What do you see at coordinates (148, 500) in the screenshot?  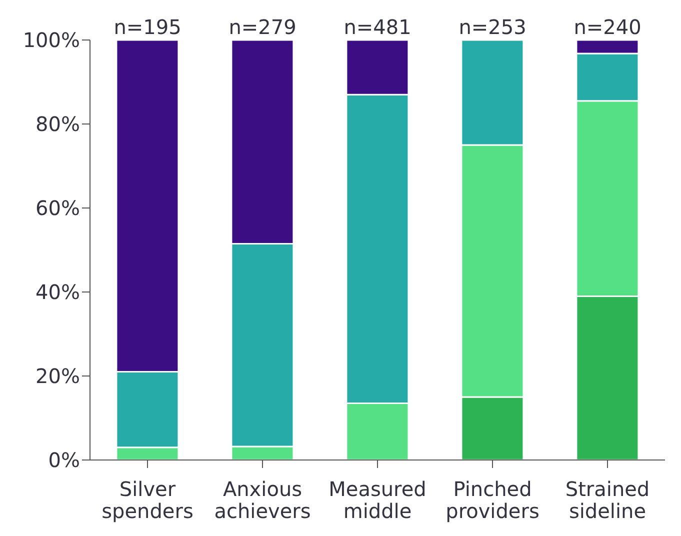 I see `x-tick-label: Silver spenders` at bounding box center [148, 500].